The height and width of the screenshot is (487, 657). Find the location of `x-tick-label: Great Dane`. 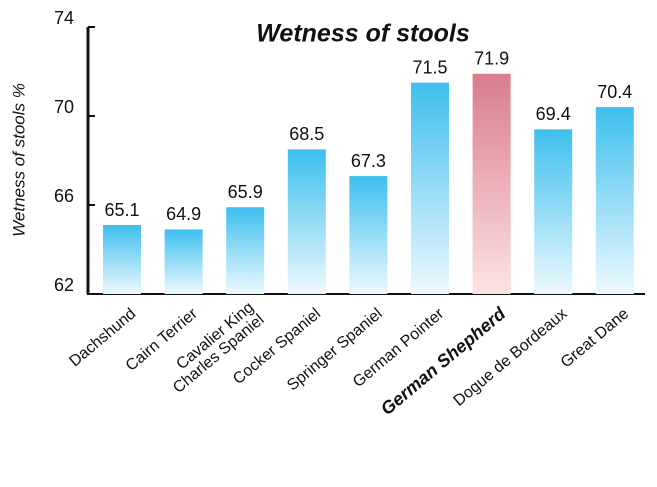

x-tick-label: Great Dane is located at coordinates (595, 338).